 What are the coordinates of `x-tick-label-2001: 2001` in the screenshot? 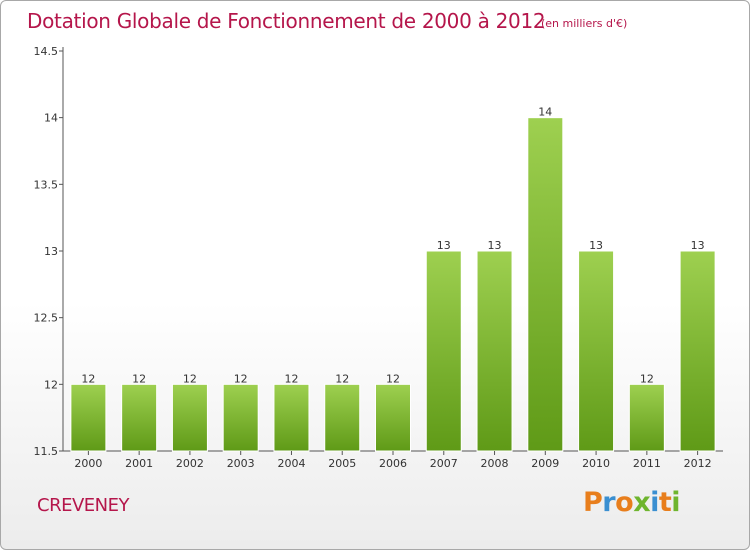 It's located at (139, 463).